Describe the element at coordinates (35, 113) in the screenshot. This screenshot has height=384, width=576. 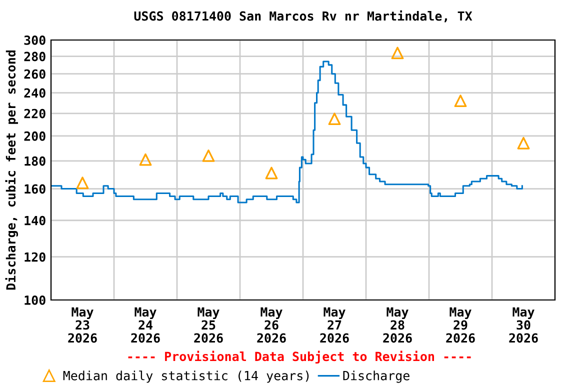
I see `y-tick-label: 220` at that location.